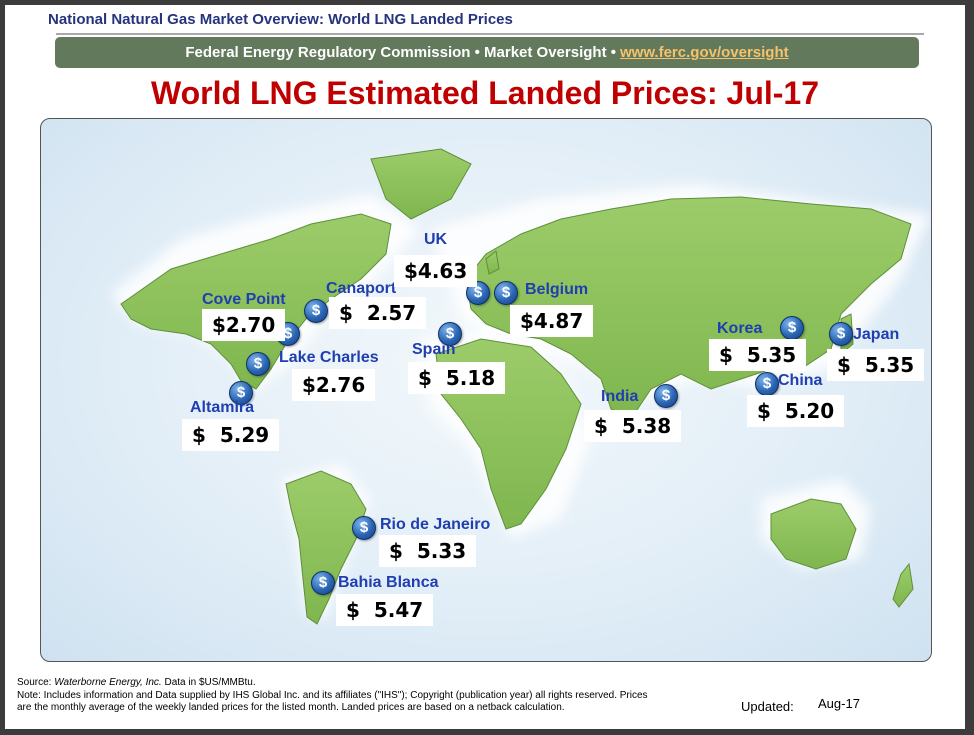 The height and width of the screenshot is (735, 974). Describe the element at coordinates (34, 682) in the screenshot. I see `source-prefix: Source:` at that location.